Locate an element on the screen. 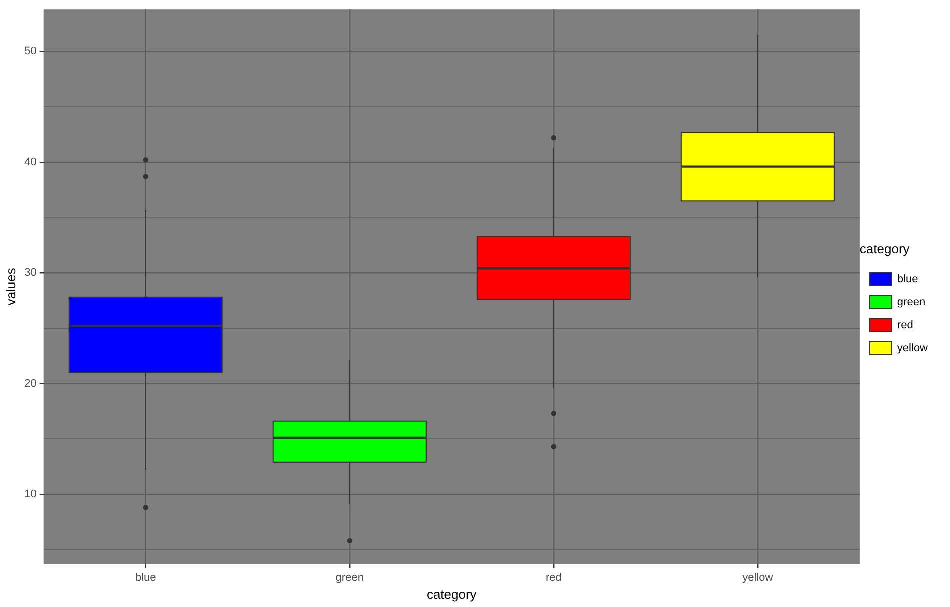 Image resolution: width=950 pixels, height=607 pixels. legend-label: yellow is located at coordinates (912, 348).